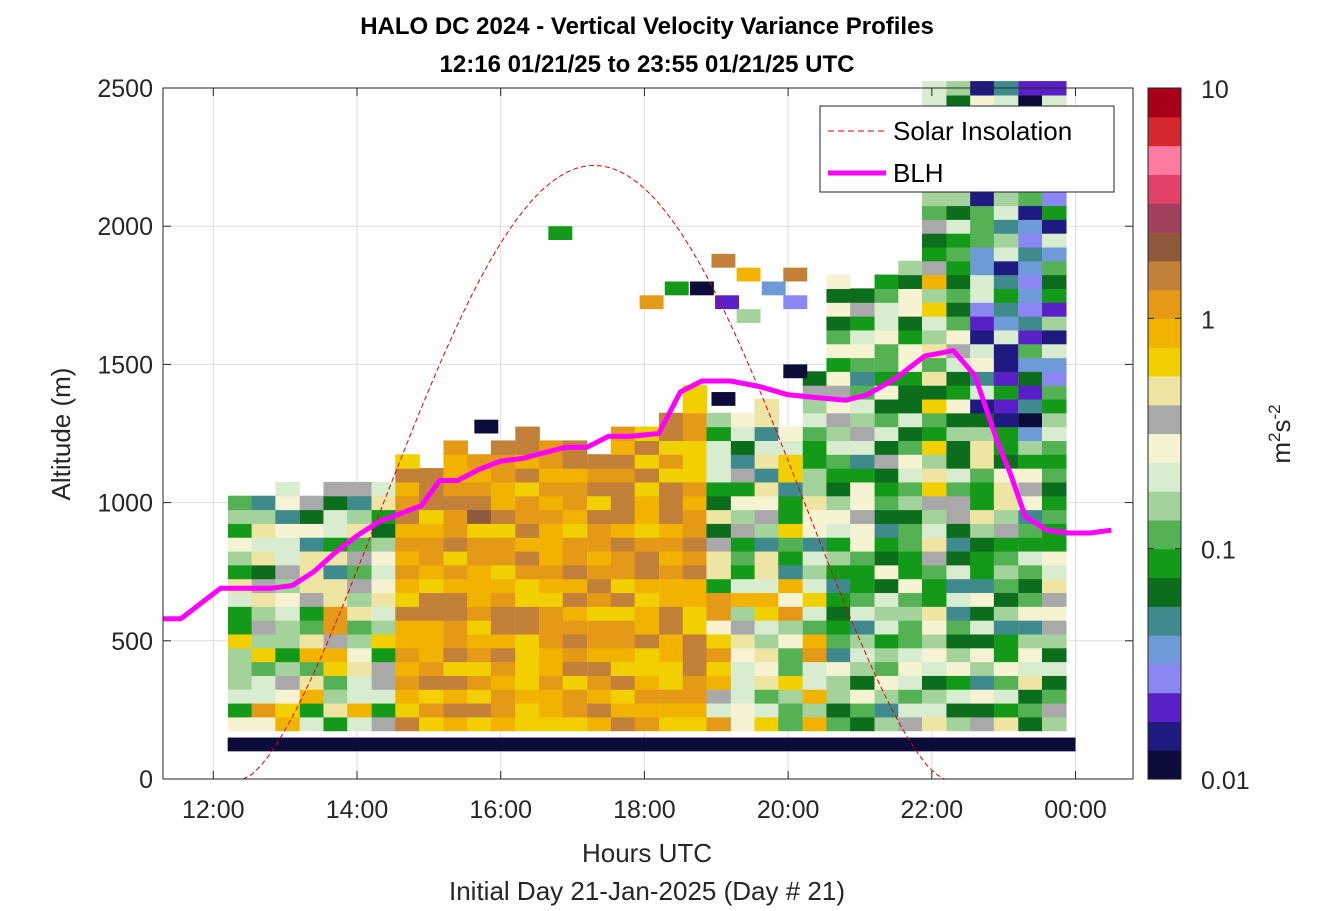  Describe the element at coordinates (967, 149) in the screenshot. I see `legend: Solar Insolation BLH` at that location.